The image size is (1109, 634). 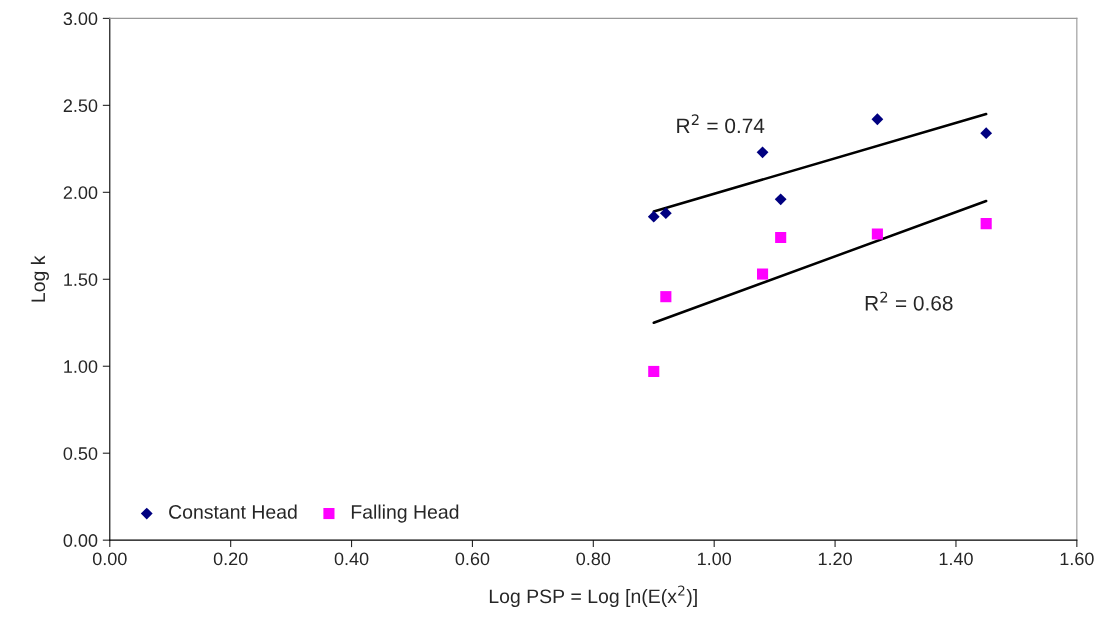 I want to click on legend-label: Falling Head, so click(x=405, y=513).